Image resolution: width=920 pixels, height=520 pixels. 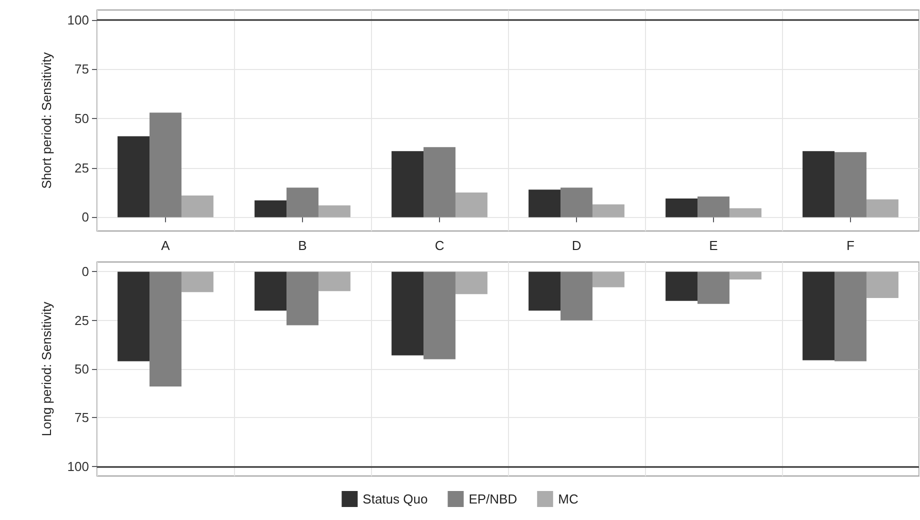 I want to click on x-tick-label: C, so click(x=439, y=245).